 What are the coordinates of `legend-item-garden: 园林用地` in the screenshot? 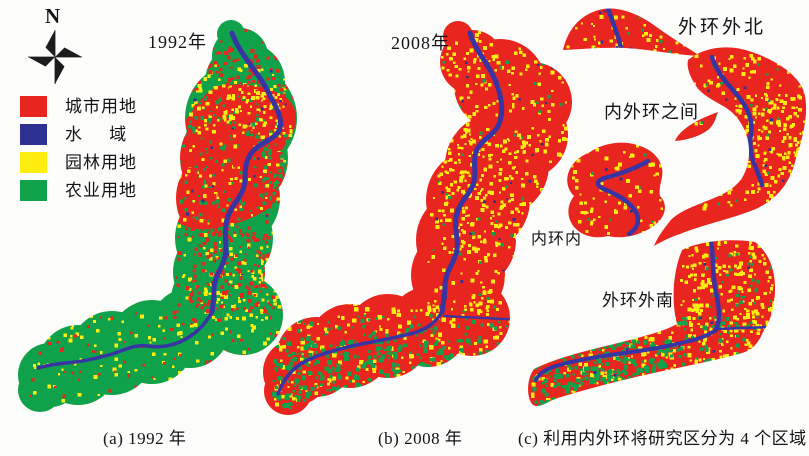 It's located at (78, 162).